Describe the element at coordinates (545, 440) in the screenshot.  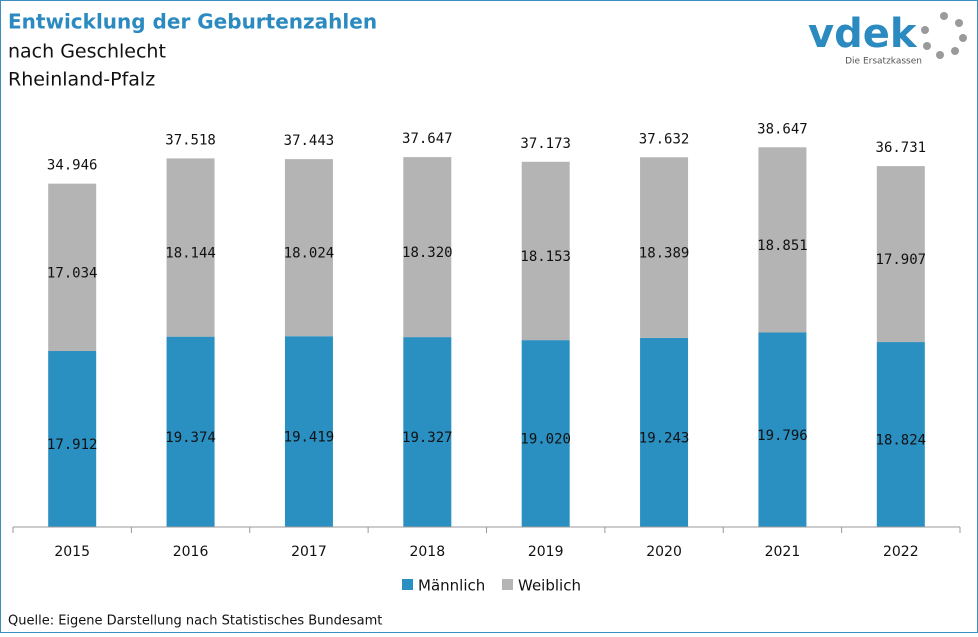
I see `value-label: 19.020` at that location.